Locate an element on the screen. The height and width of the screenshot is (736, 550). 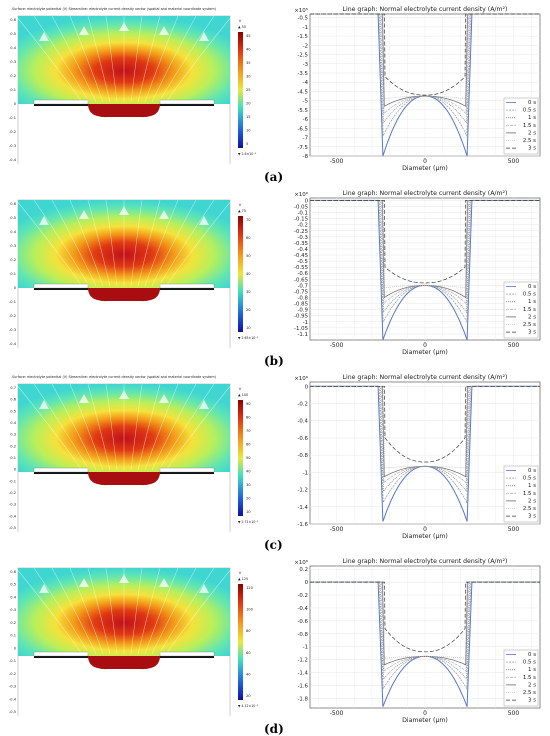
colorbar-tick: 25 is located at coordinates (248, 90).